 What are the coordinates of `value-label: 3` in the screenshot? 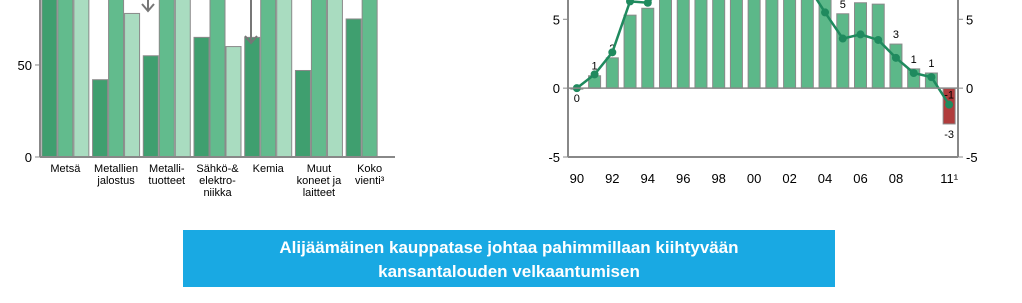 It's located at (896, 35).